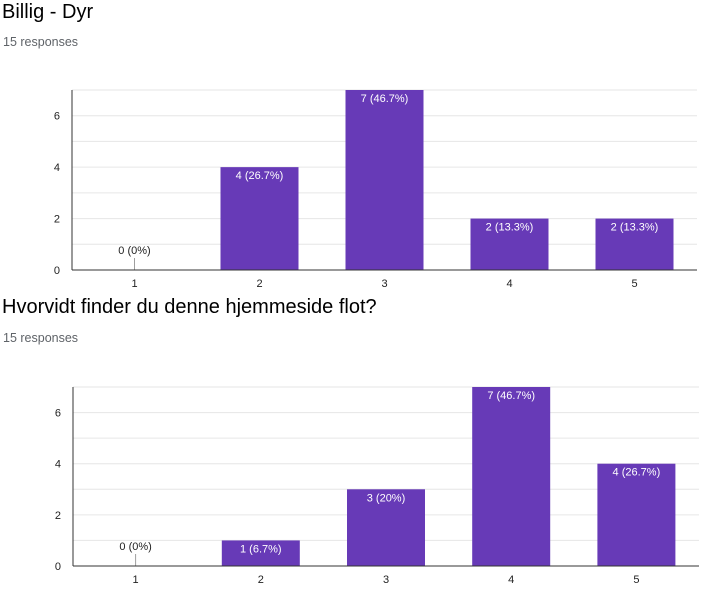  What do you see at coordinates (48, 12) in the screenshot?
I see `question-title: Billig - Dyr` at bounding box center [48, 12].